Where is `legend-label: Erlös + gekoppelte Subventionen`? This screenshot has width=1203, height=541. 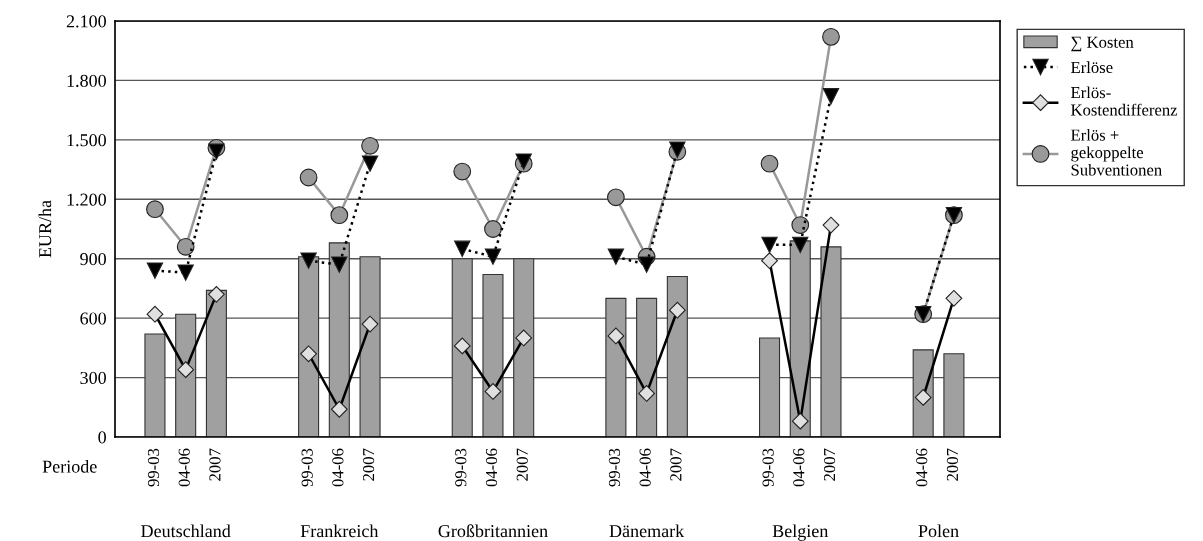
legend-label: Erlös + gekoppelte Subventionen is located at coordinates (1116, 152).